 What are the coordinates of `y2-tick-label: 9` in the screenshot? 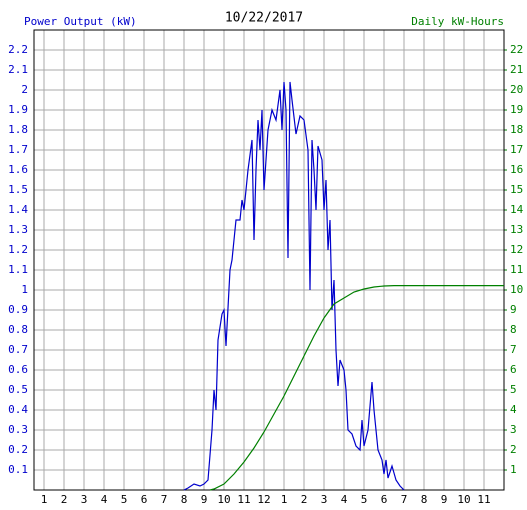 It's located at (513, 309).